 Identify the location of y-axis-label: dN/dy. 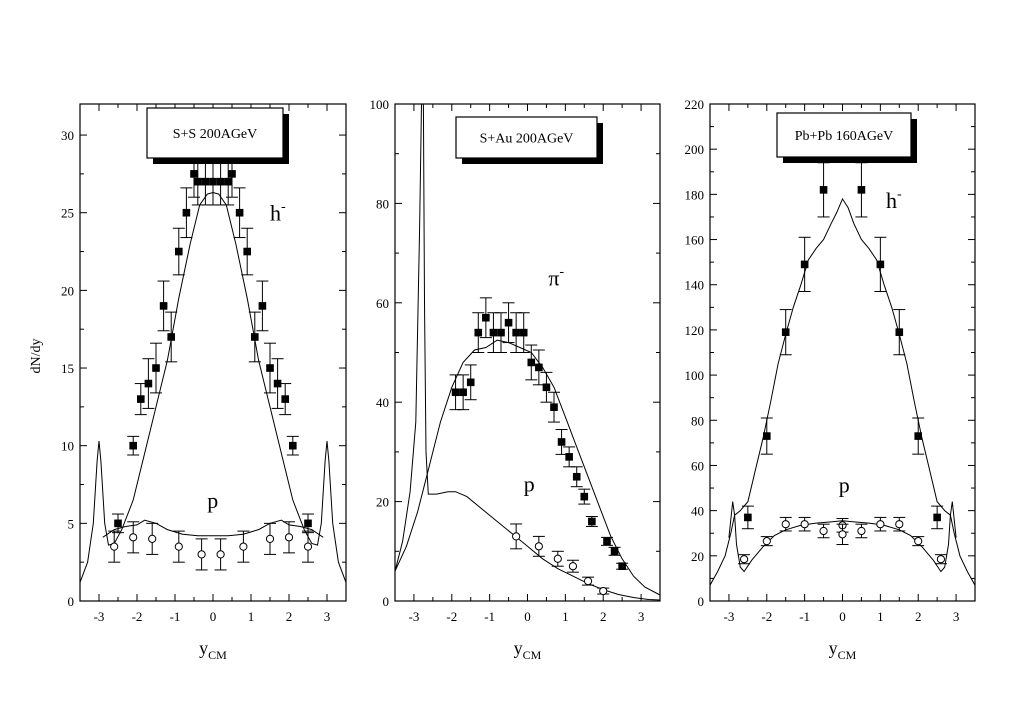
(36, 356).